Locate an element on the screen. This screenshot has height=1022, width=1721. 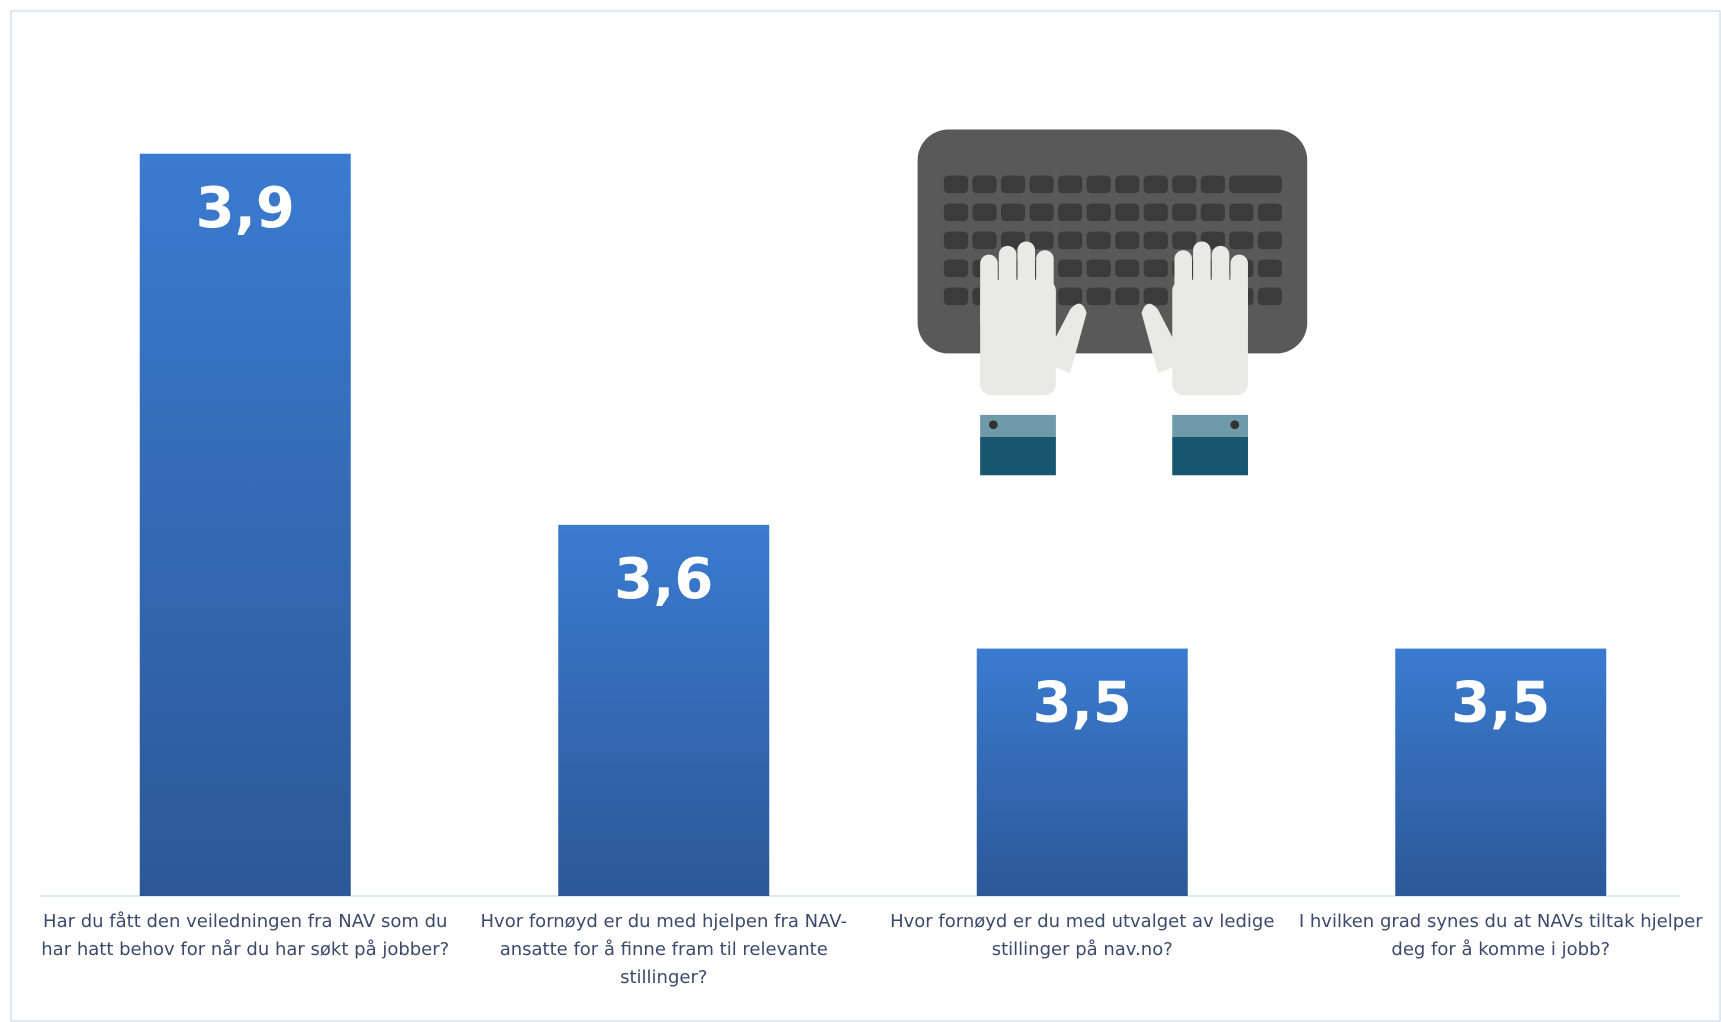
keyboard-icon is located at coordinates (1112, 302).